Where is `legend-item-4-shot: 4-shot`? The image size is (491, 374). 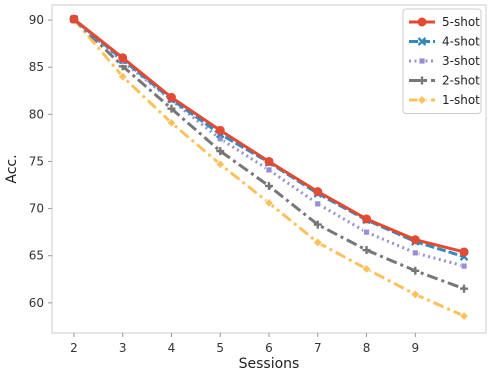
legend-item-4-shot: 4-shot is located at coordinates (444, 42).